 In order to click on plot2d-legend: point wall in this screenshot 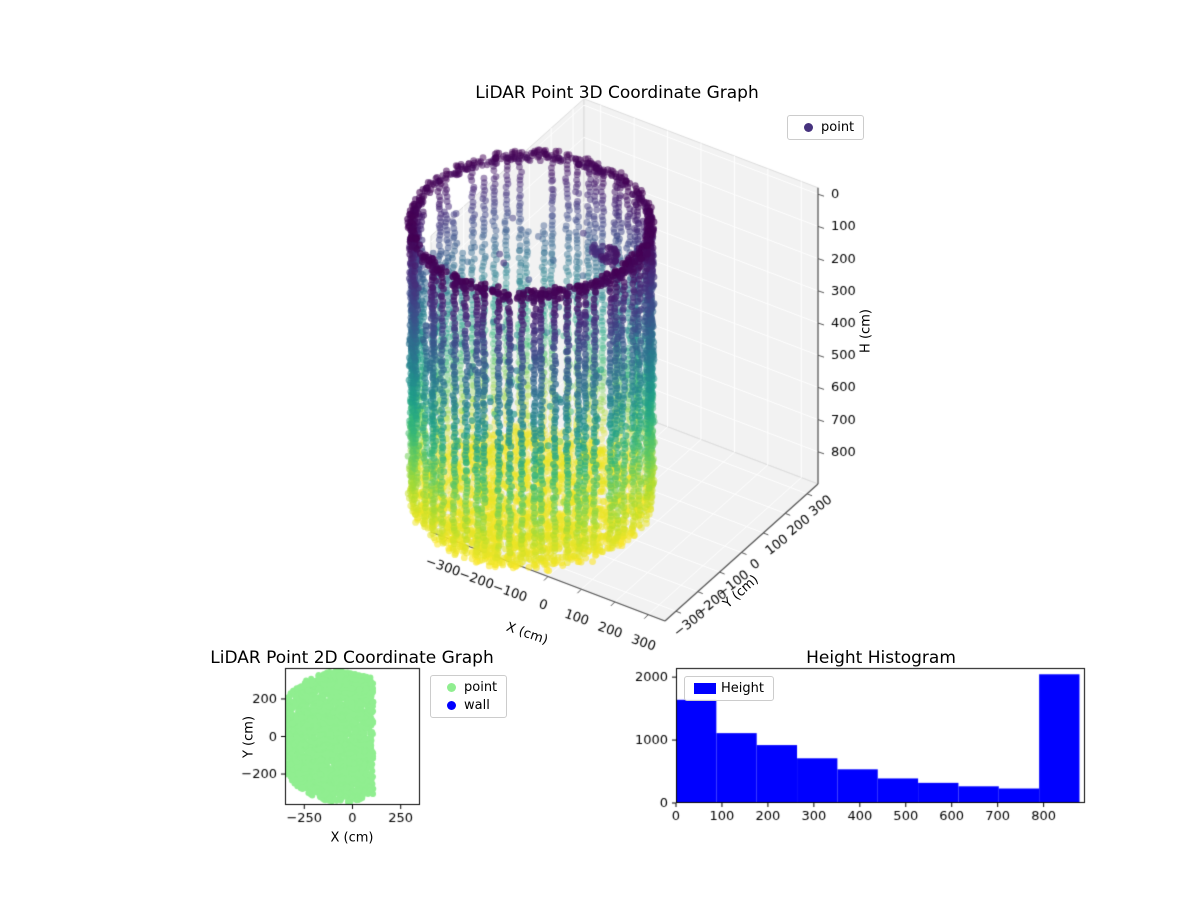, I will do `click(469, 696)`.